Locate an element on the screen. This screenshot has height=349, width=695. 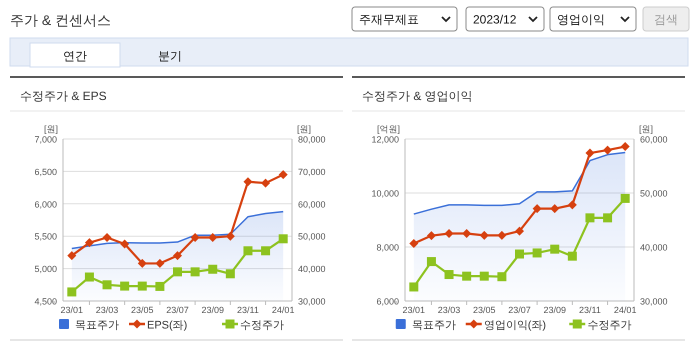
legend-label: EPS(좌) is located at coordinates (167, 326).